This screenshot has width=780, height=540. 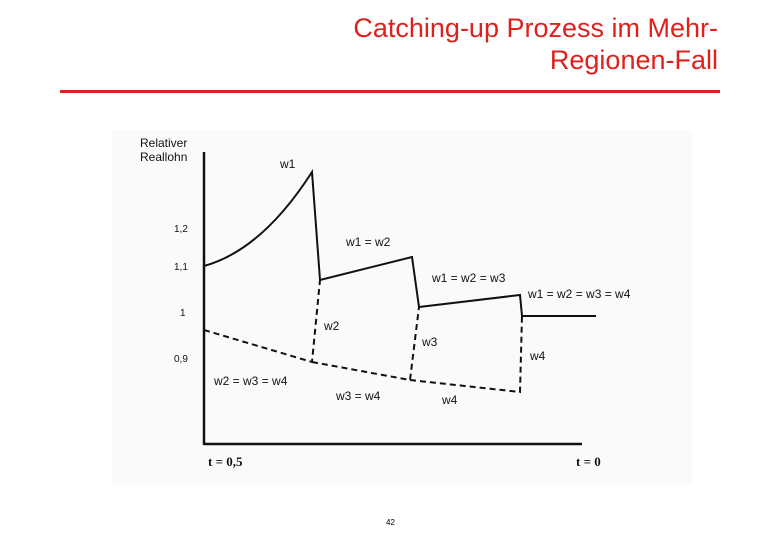 I want to click on y-tick-label: 1,2, so click(x=181, y=229).